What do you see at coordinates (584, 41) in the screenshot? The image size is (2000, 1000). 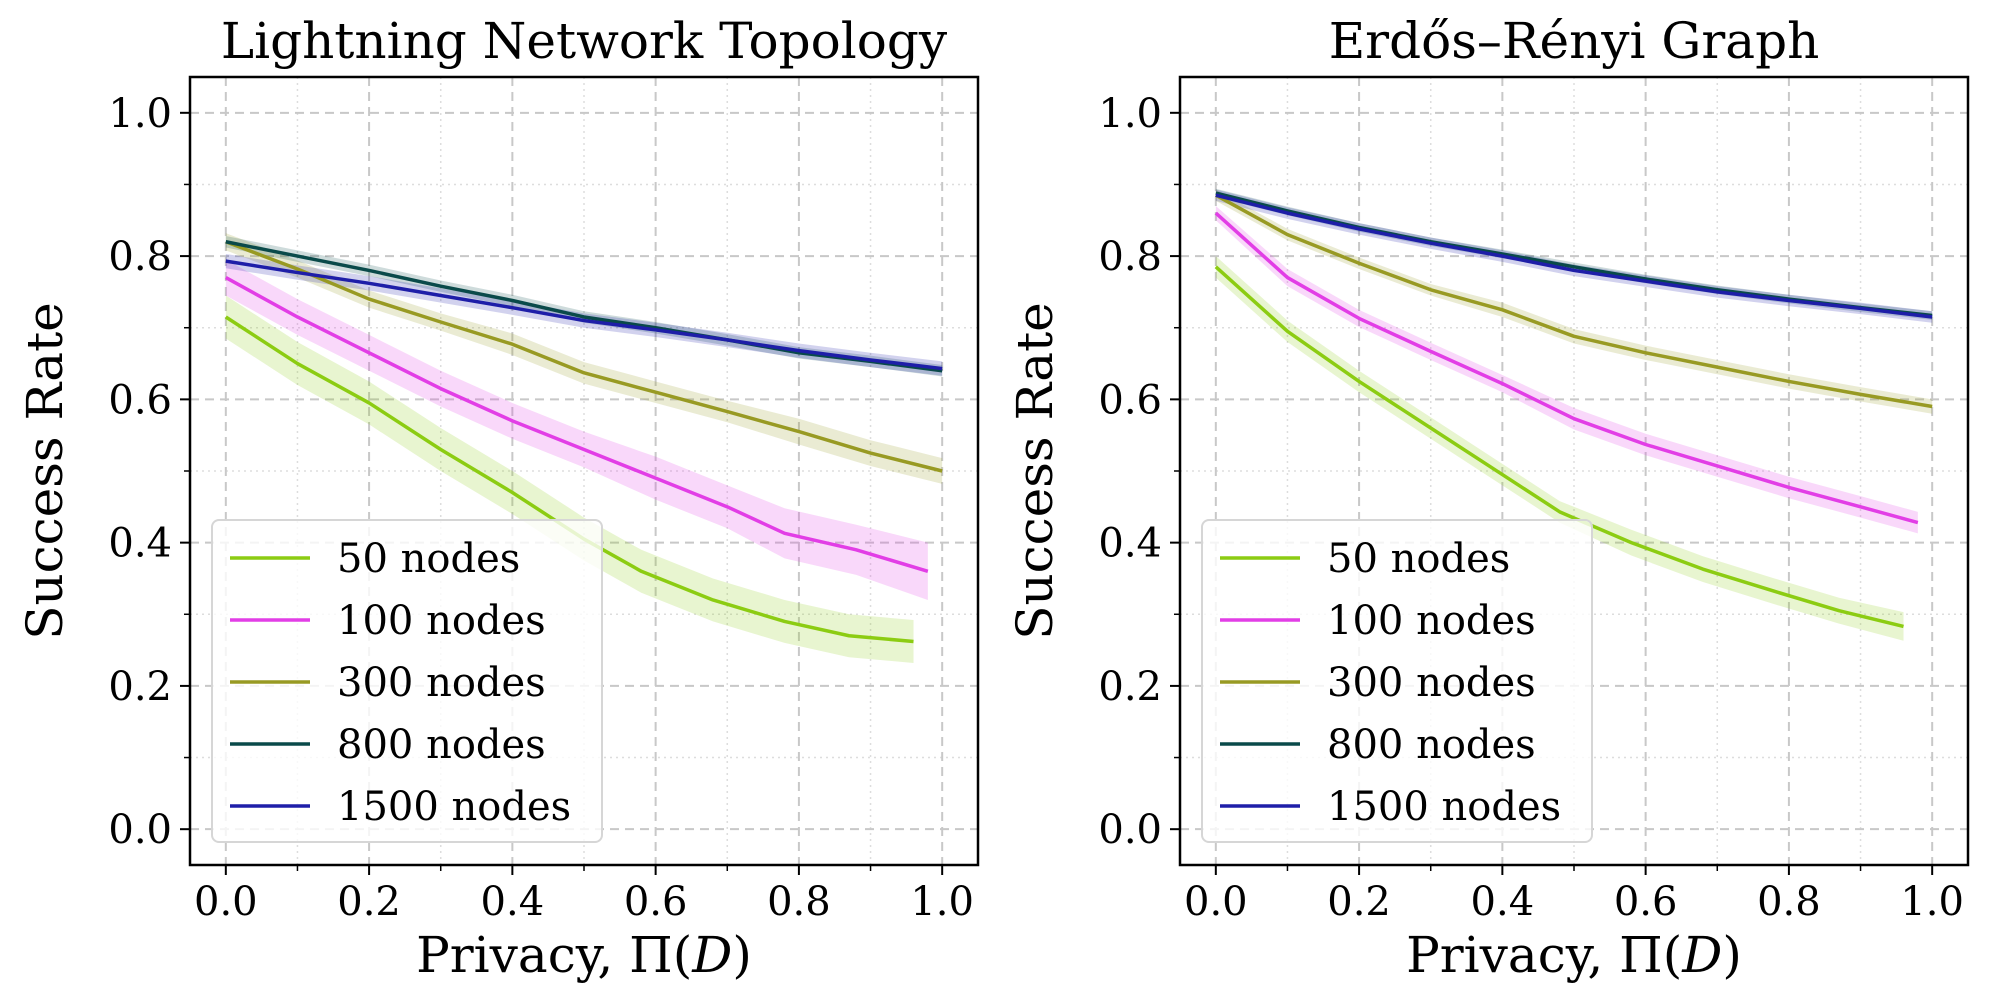 I see `chart-title: Lightning Network Topology` at bounding box center [584, 41].